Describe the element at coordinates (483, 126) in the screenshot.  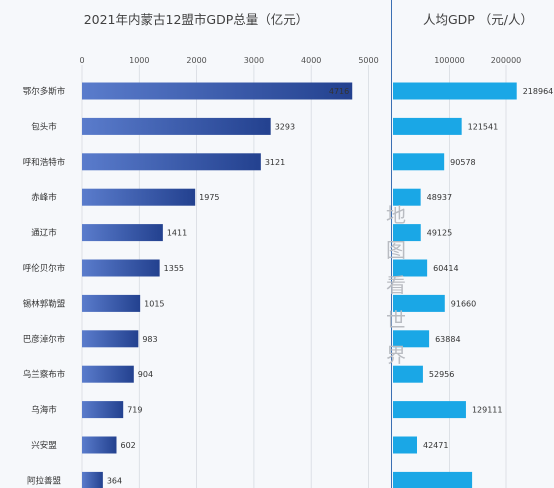
I see `right-value-label: 121541` at that location.